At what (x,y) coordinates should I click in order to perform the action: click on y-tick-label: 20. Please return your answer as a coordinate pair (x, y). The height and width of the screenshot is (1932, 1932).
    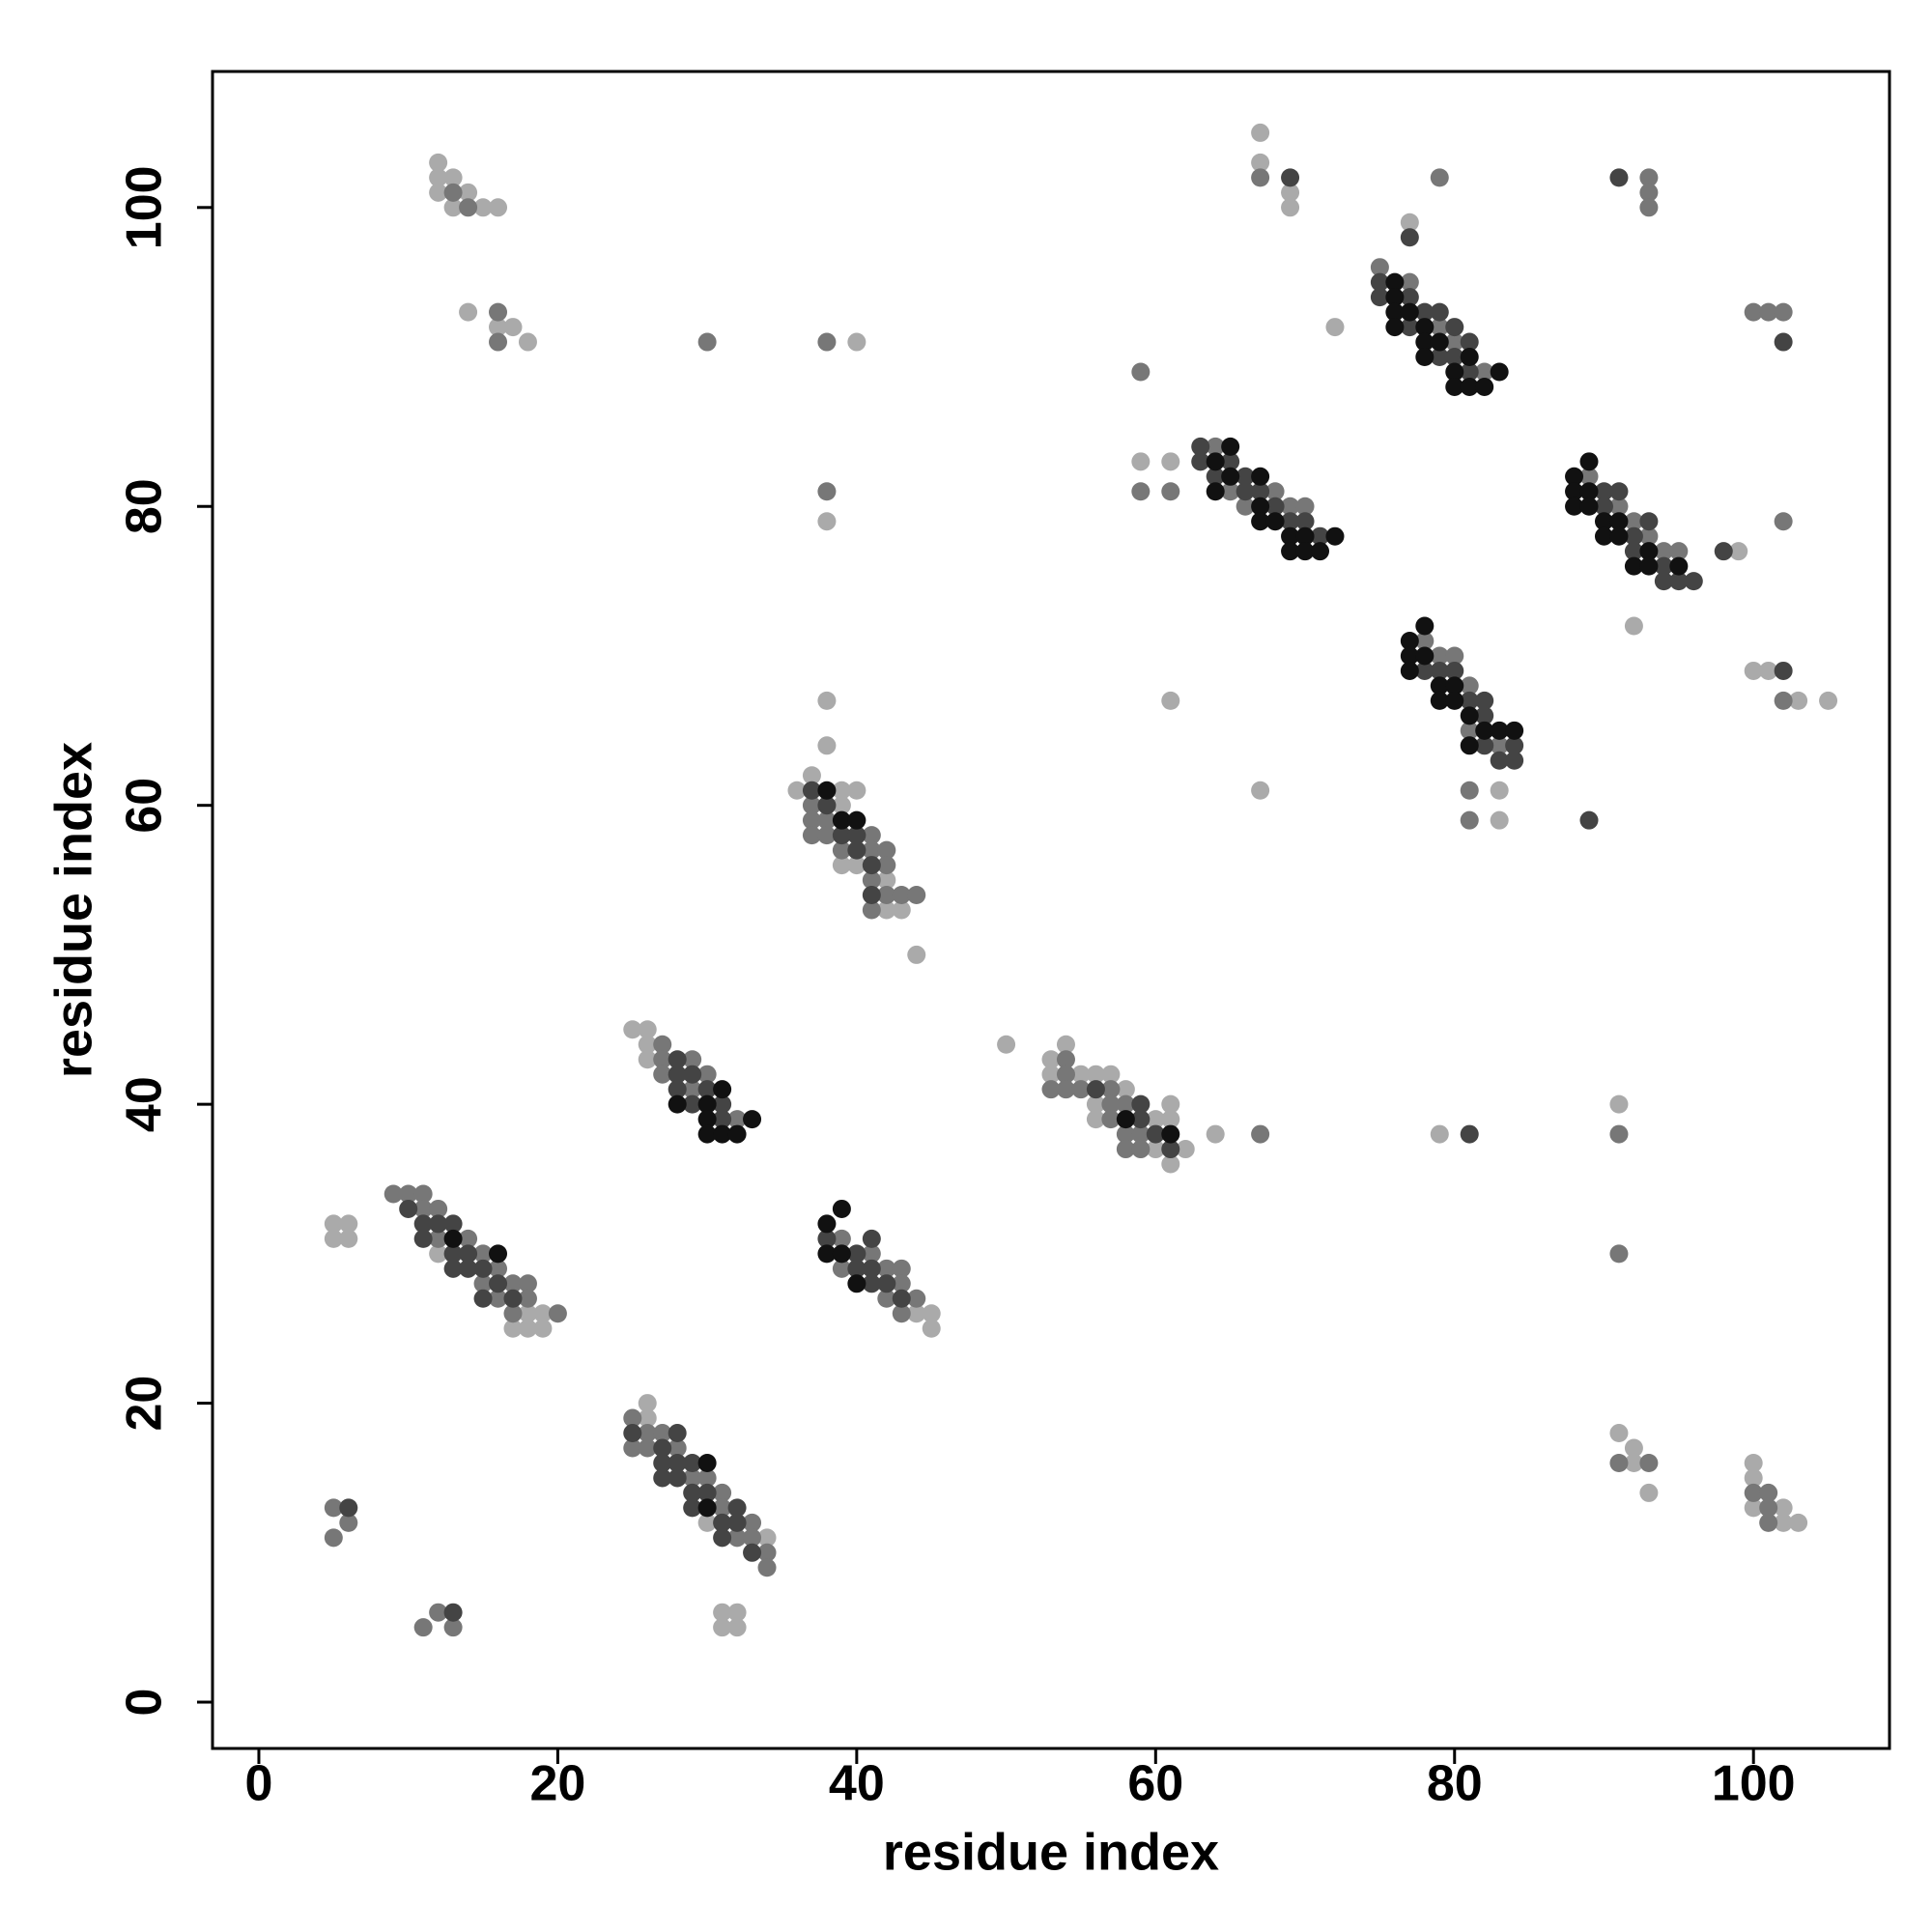
    Looking at the image, I should click on (145, 1404).